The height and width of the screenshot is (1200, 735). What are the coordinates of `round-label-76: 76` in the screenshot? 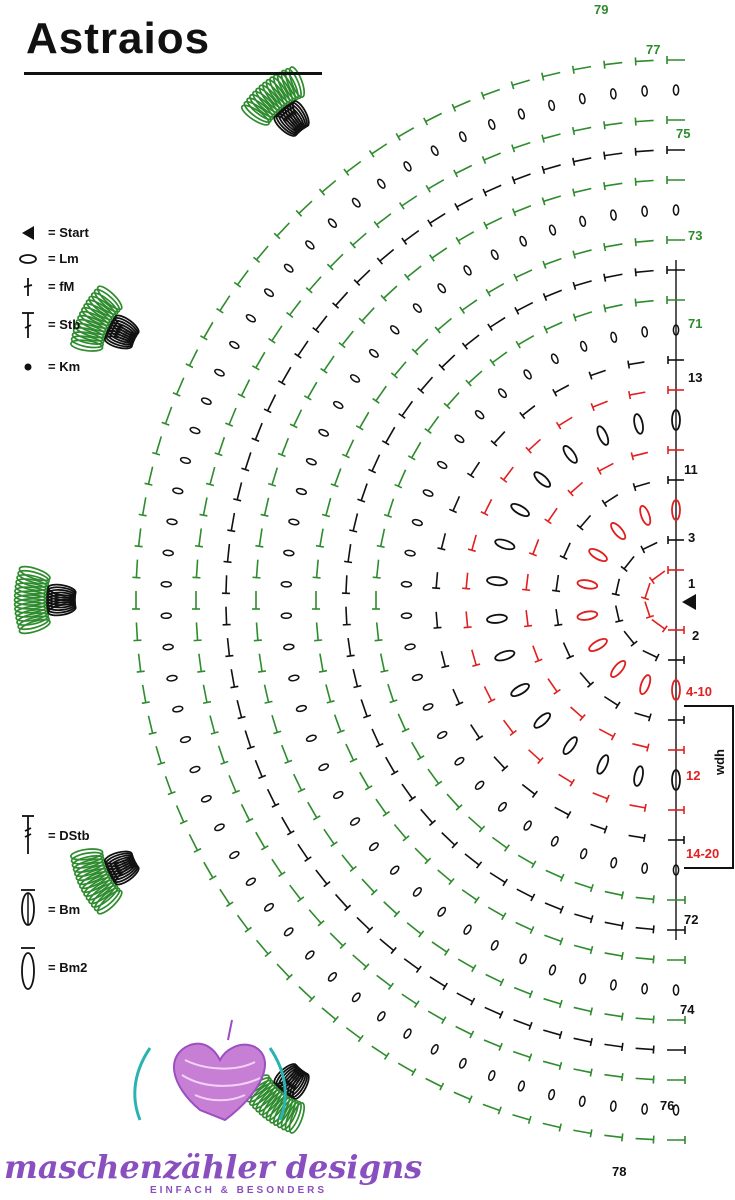 It's located at (667, 1105).